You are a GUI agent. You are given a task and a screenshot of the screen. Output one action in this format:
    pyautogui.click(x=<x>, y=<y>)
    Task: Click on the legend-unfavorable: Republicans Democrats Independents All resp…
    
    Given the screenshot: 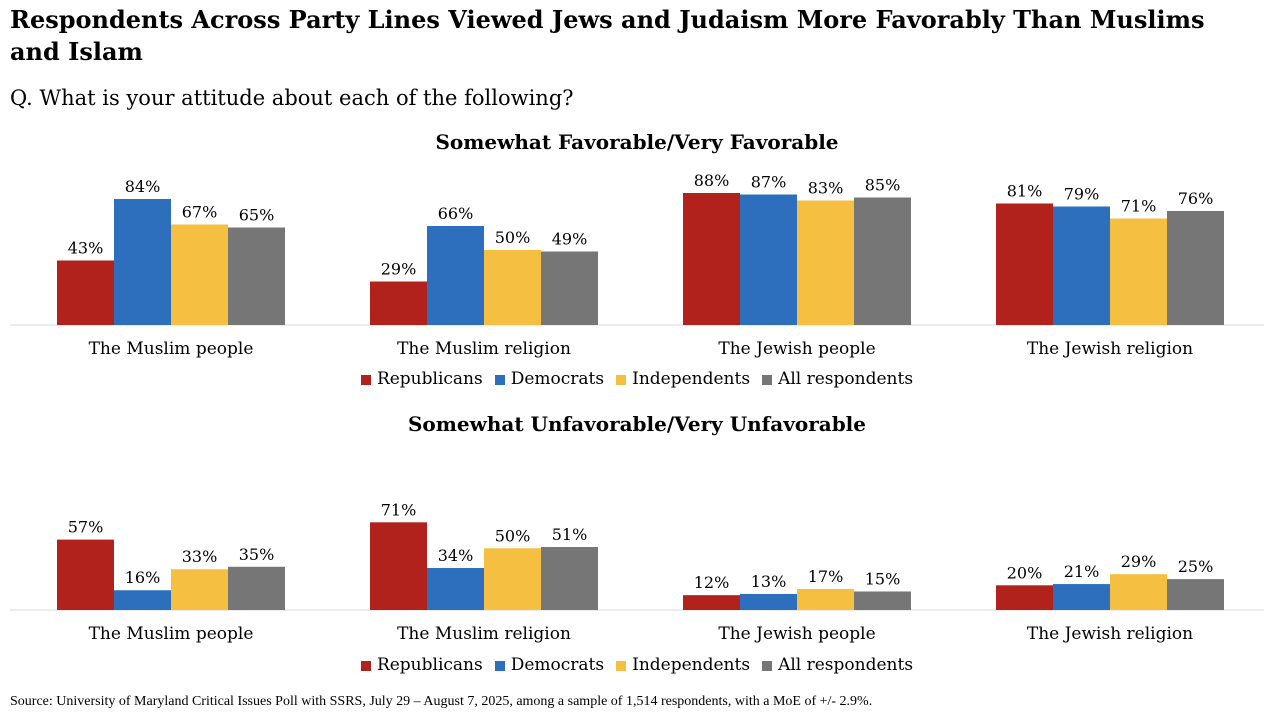 What is the action you would take?
    pyautogui.click(x=637, y=665)
    